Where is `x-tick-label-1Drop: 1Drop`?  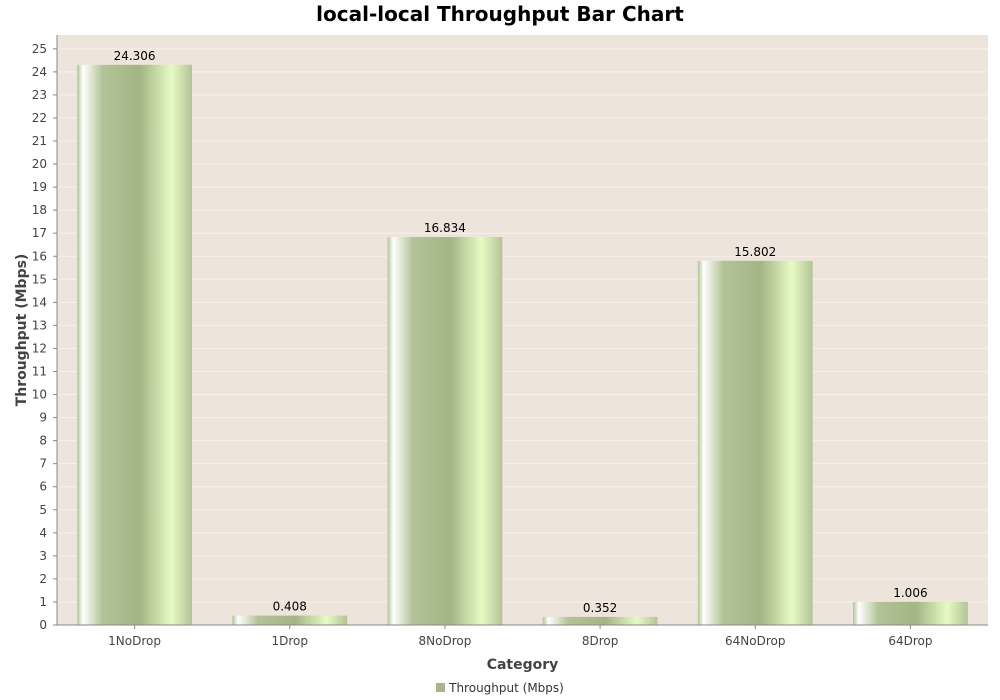 x-tick-label-1Drop: 1Drop is located at coordinates (289, 641).